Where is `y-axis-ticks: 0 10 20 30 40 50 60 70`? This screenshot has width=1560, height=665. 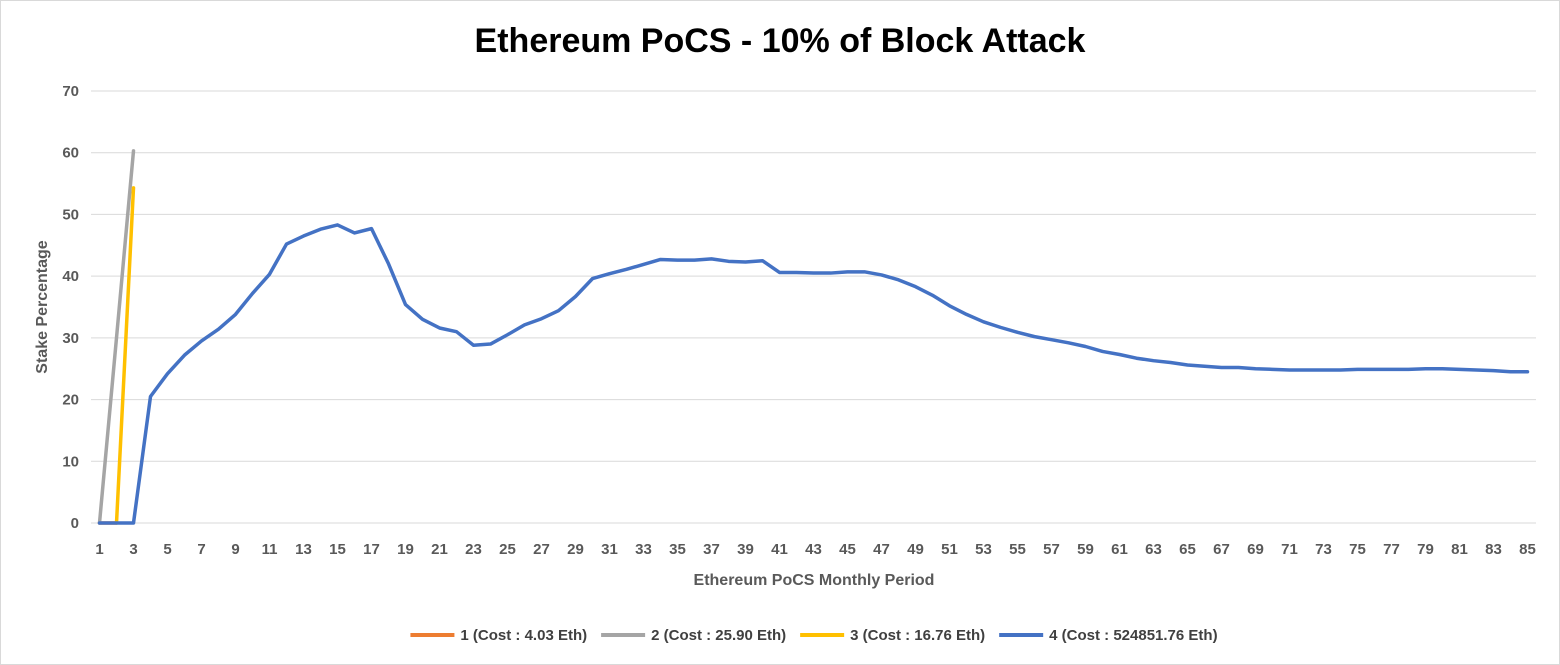 y-axis-ticks: 0 10 20 30 40 50 60 70 is located at coordinates (70, 307).